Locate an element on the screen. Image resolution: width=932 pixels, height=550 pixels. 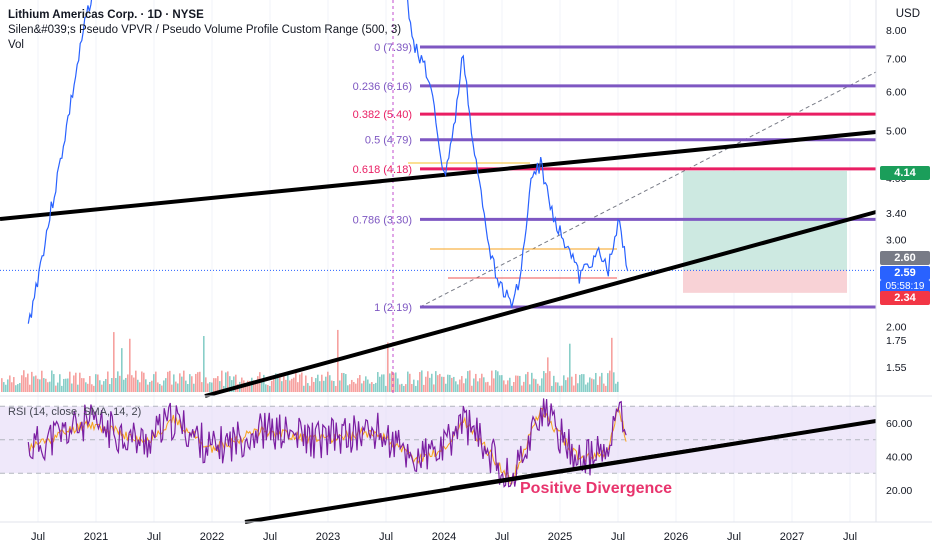
time-tick-label: 2026 is located at coordinates (676, 537).